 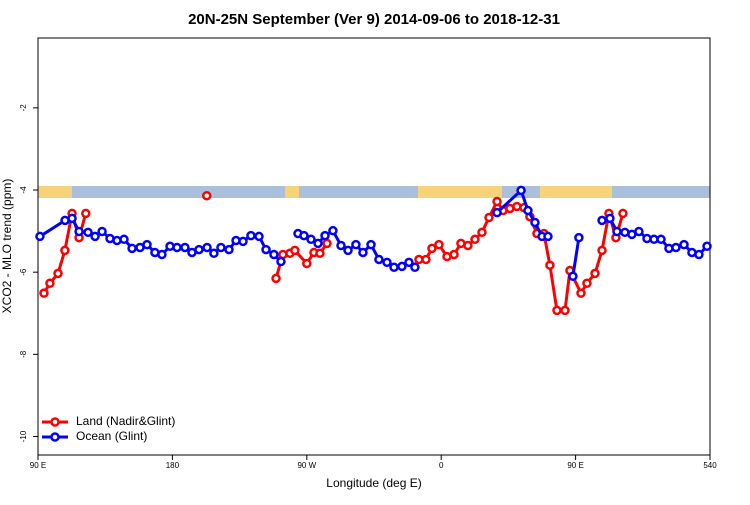 I want to click on y-tick-label: -2, so click(x=23, y=108).